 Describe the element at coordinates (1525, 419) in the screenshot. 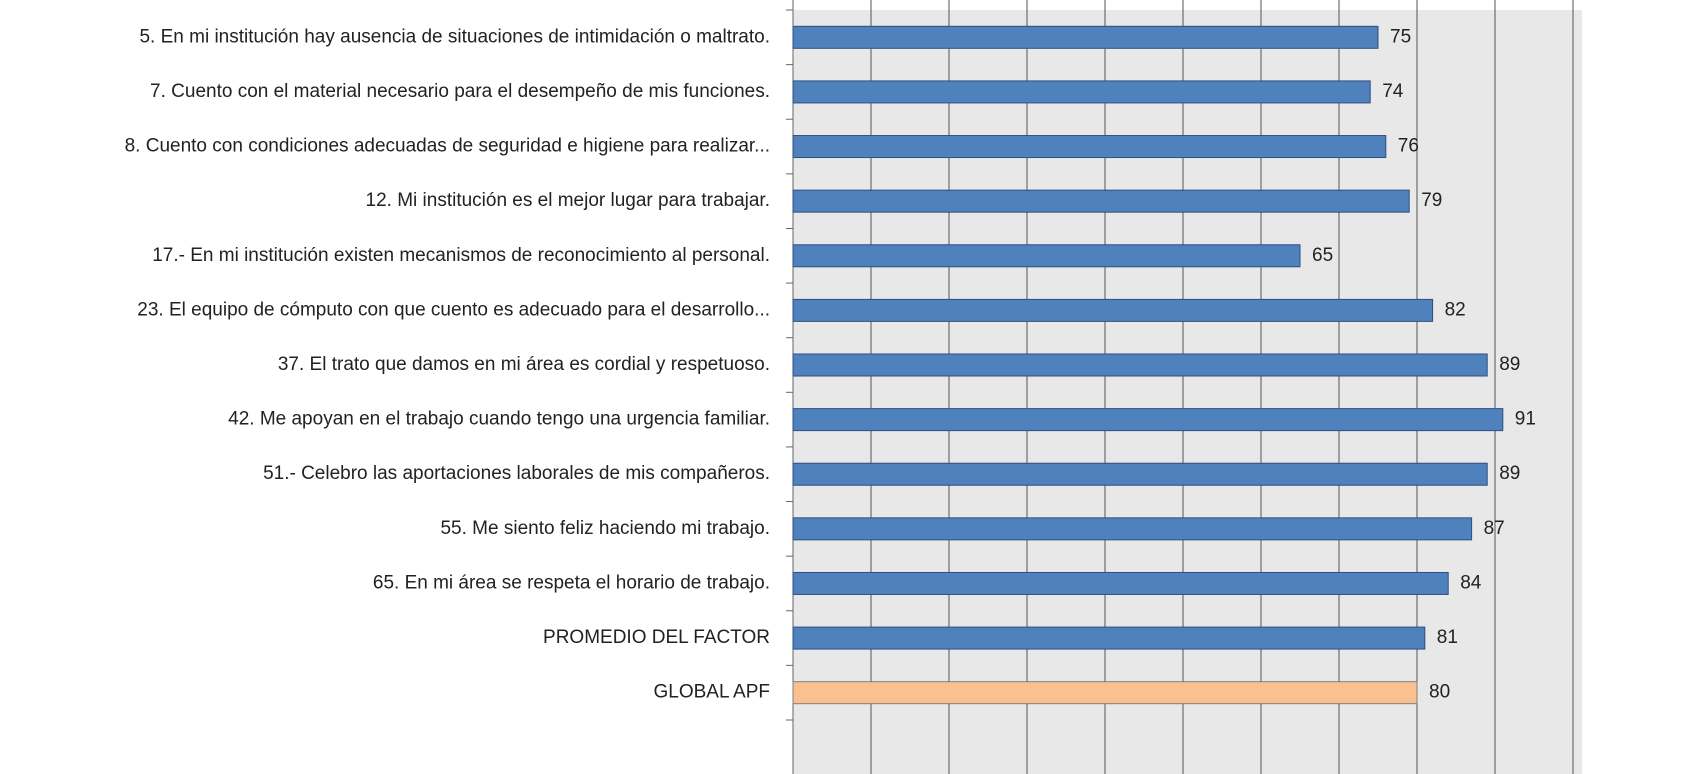

I see `value-label: 91` at that location.